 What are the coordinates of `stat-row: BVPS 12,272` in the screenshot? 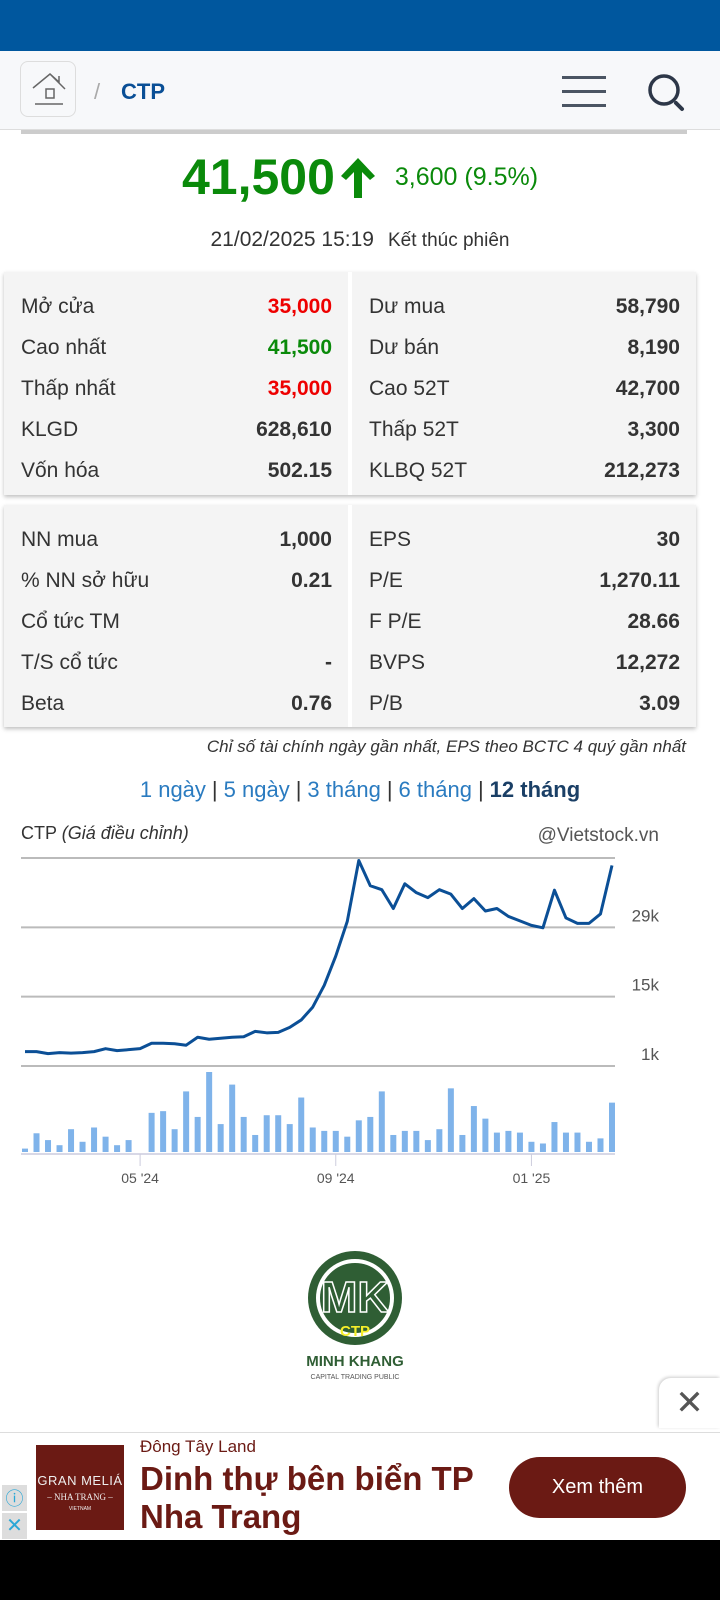 It's located at (524, 662).